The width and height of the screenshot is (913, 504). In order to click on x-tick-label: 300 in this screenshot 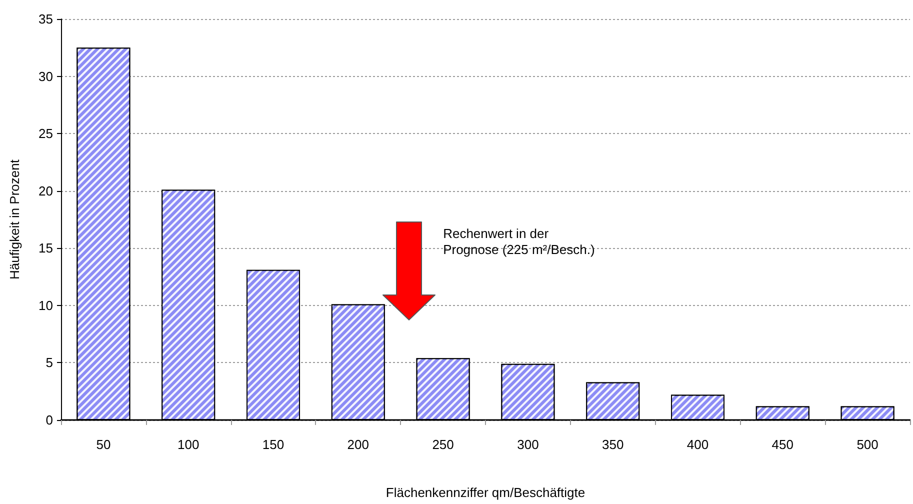, I will do `click(528, 444)`.